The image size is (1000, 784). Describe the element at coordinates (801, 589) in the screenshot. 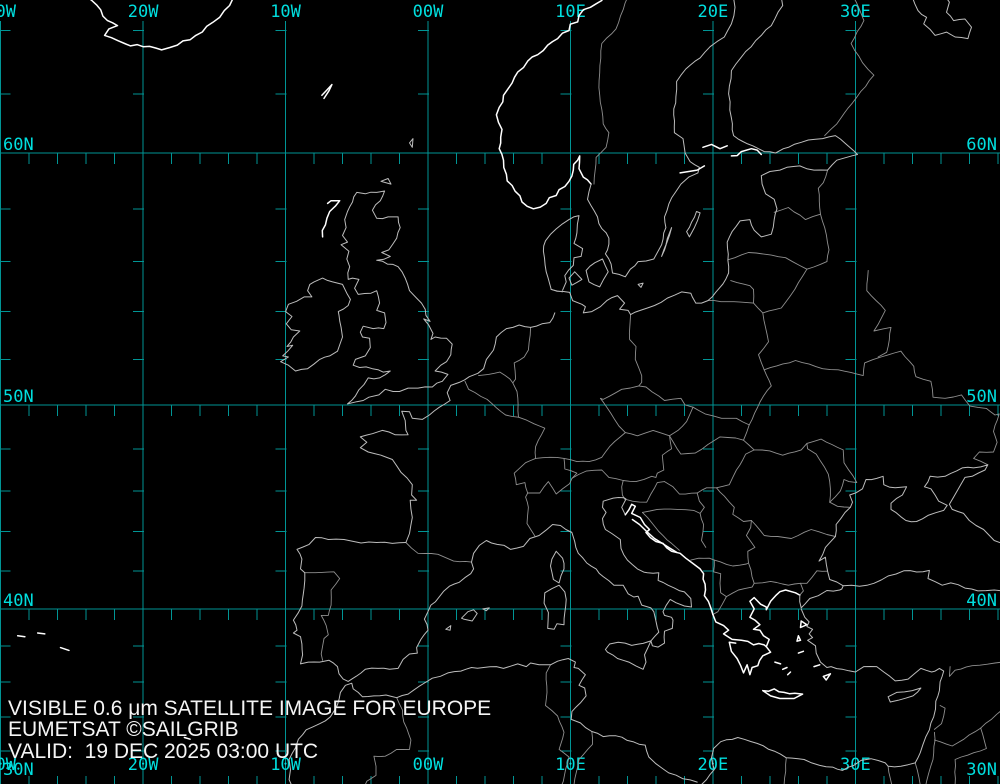

I see `border-greece-turkey` at that location.